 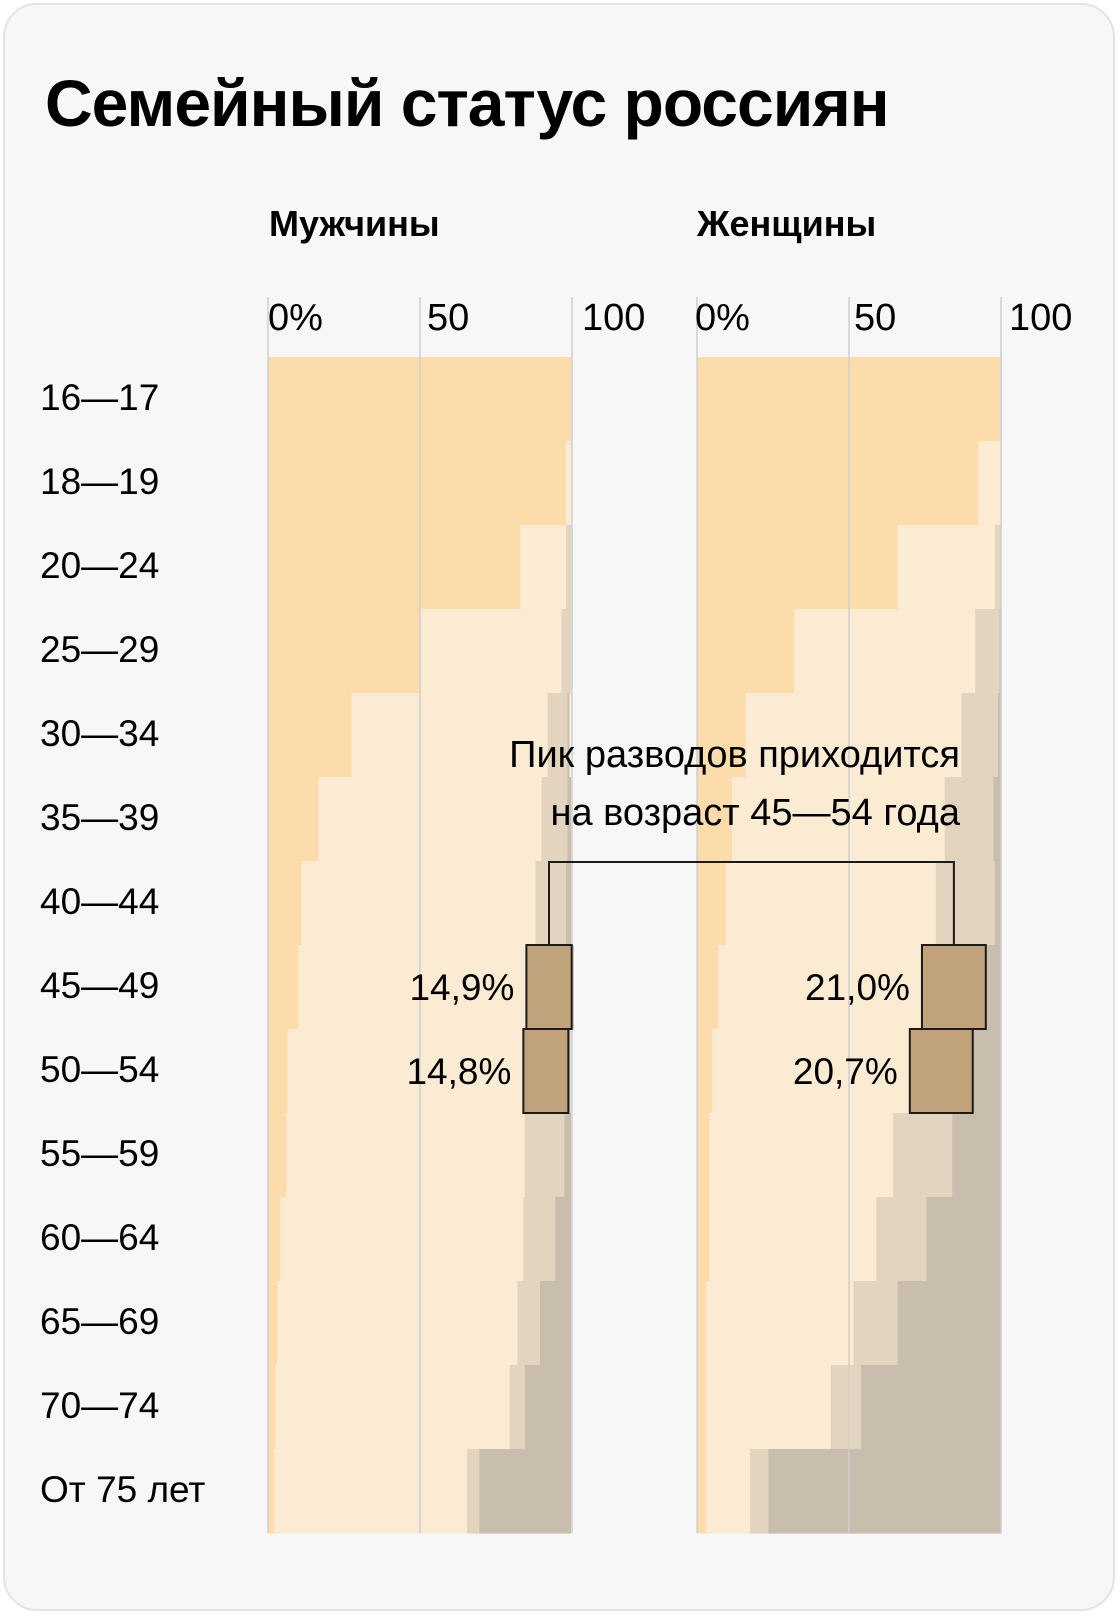 What do you see at coordinates (546, 1071) in the screenshot?
I see `highlight-men-50—54` at bounding box center [546, 1071].